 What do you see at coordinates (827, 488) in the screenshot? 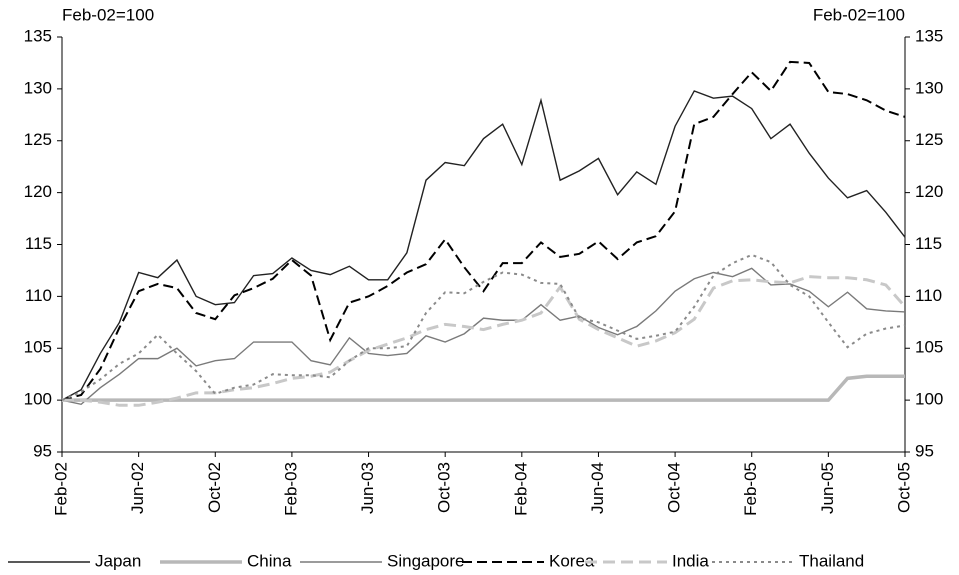
I see `x-tick-label: Jun-05` at bounding box center [827, 488].